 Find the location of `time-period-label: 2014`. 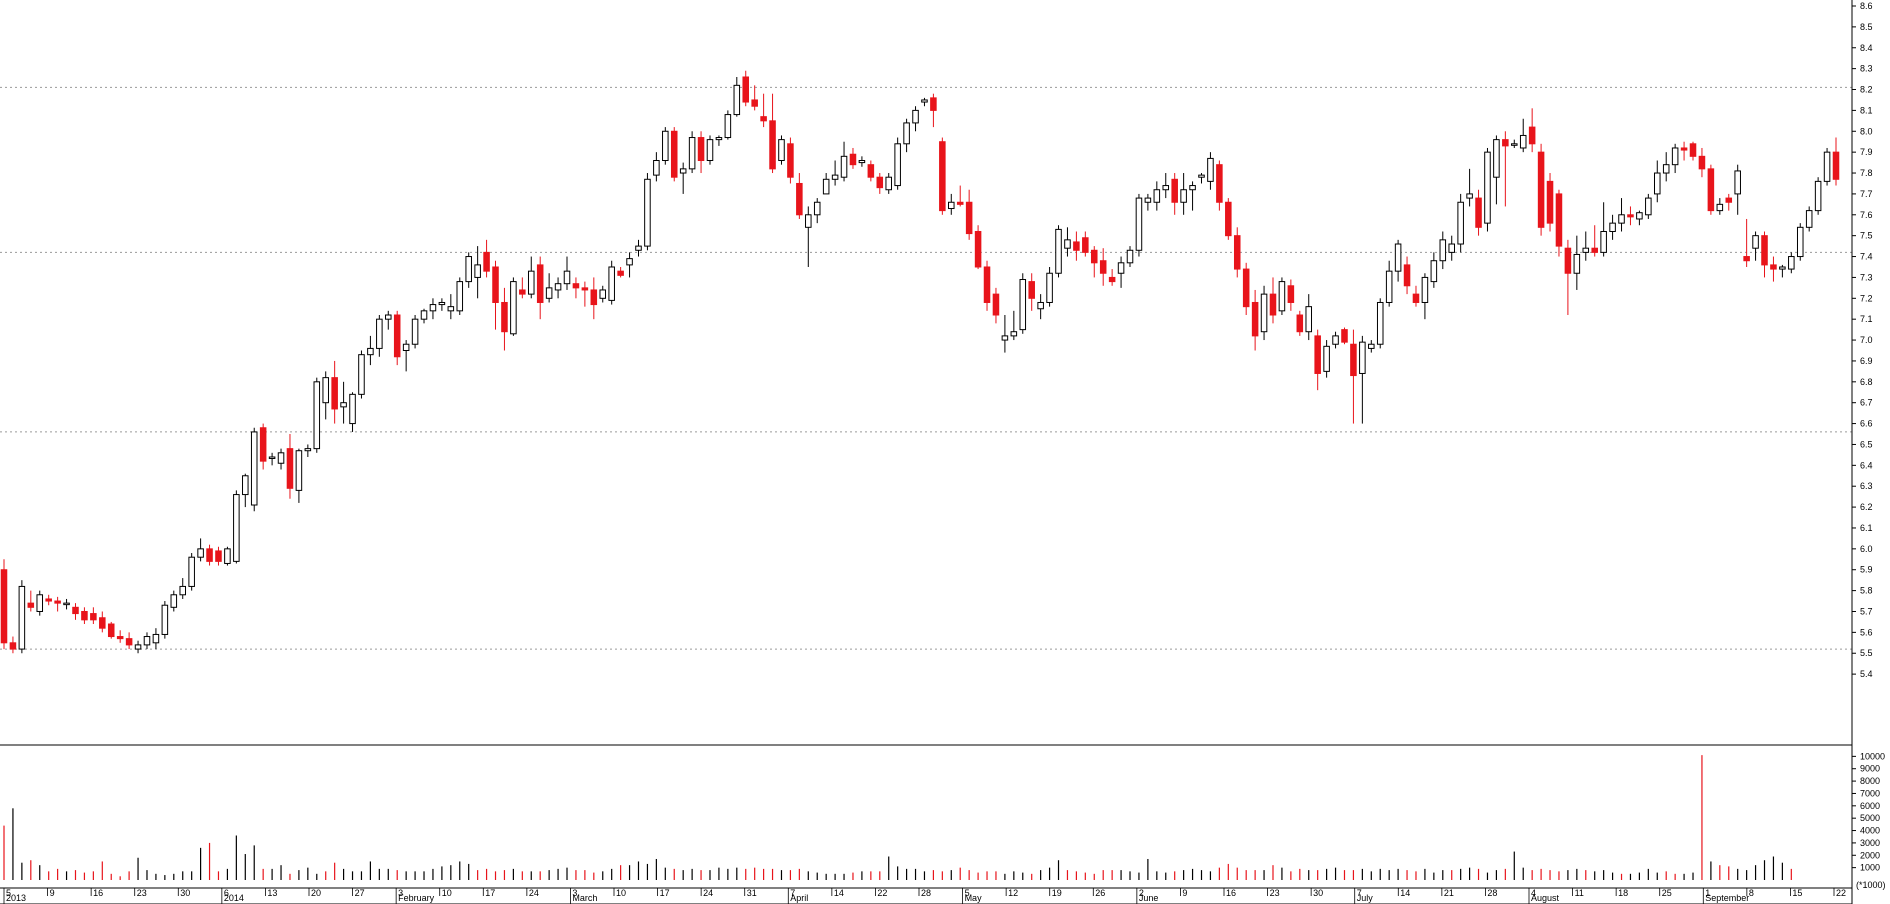

time-period-label: 2014 is located at coordinates (234, 898).